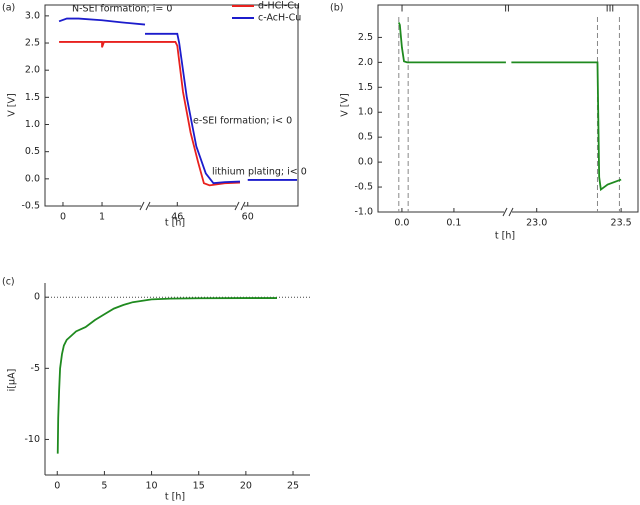 Image resolution: width=640 pixels, height=505 pixels. I want to click on x-tick-label: 23.0, so click(536, 223).